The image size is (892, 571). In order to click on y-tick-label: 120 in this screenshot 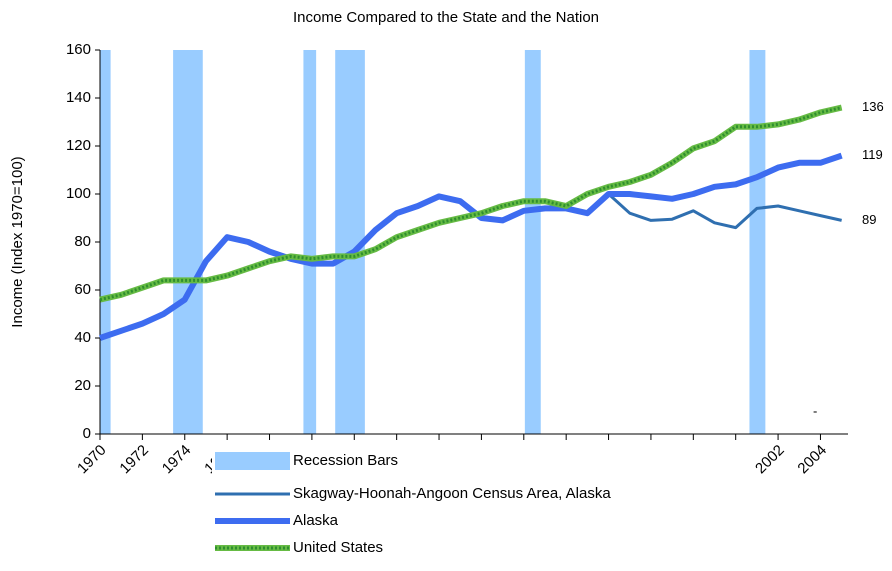, I will do `click(78, 145)`.